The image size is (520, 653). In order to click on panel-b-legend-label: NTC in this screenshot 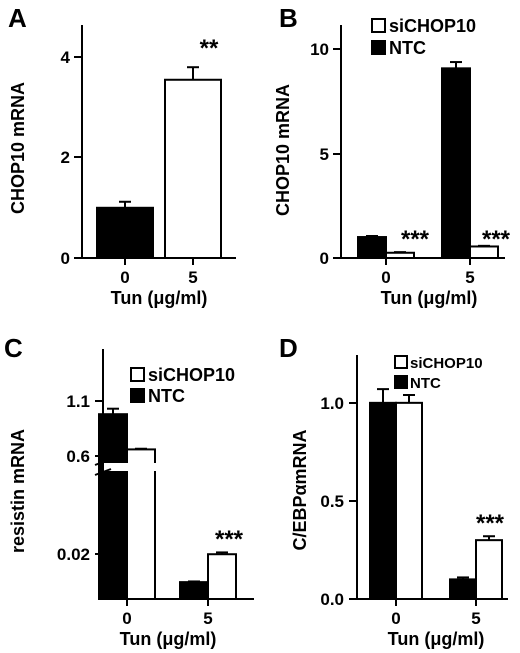, I will do `click(407, 48)`.